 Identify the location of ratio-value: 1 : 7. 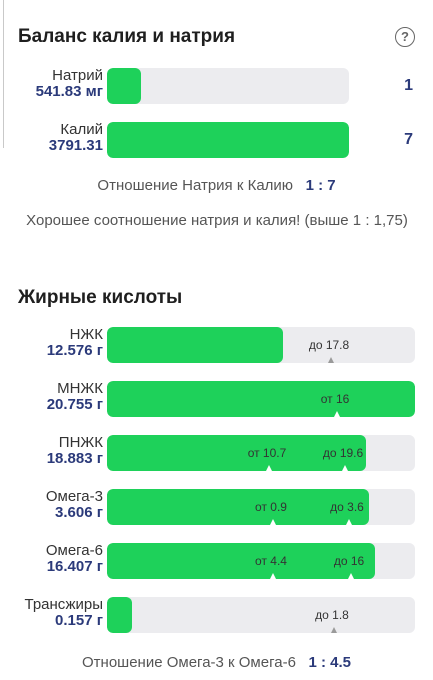
(320, 185).